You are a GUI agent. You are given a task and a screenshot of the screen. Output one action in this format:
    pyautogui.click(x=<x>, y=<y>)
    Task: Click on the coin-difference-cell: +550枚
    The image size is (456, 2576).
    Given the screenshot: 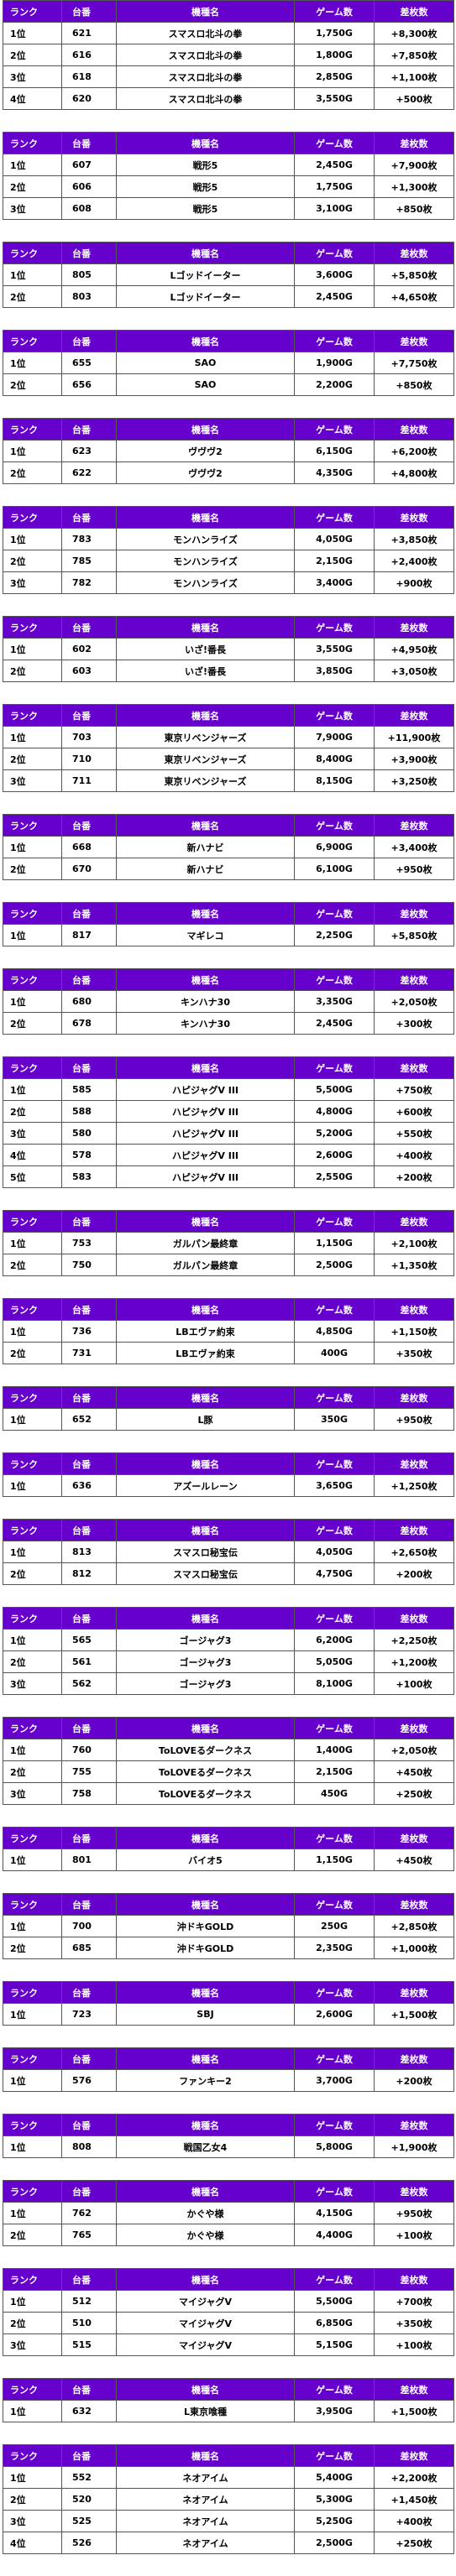 What is the action you would take?
    pyautogui.click(x=414, y=1133)
    